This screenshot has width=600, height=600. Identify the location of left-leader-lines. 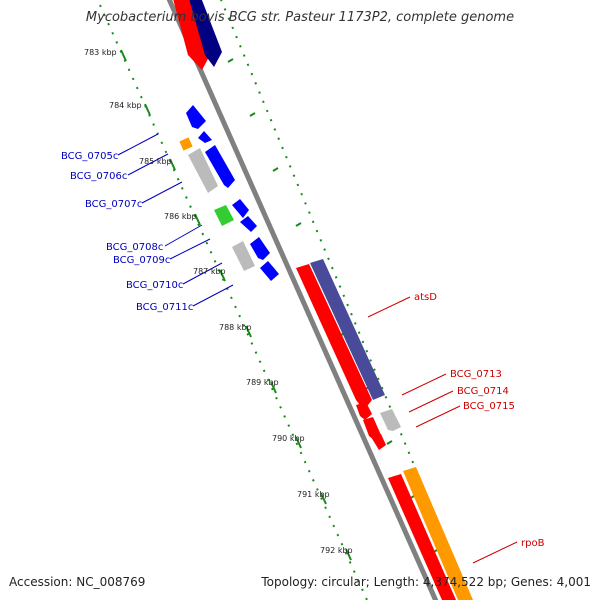
(175, 220).